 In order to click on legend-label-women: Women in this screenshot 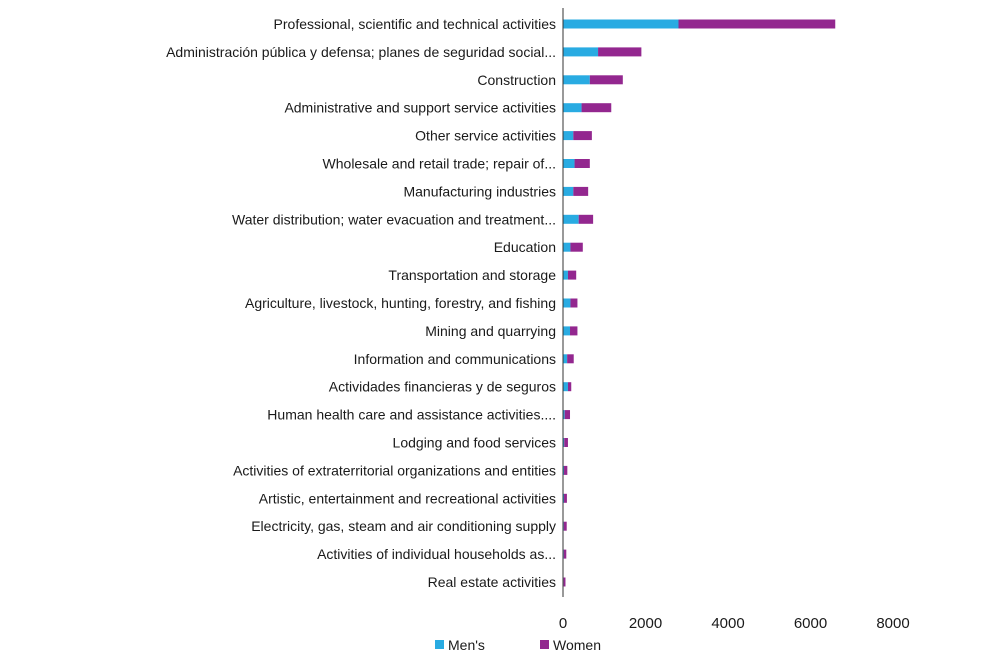, I will do `click(577, 645)`.